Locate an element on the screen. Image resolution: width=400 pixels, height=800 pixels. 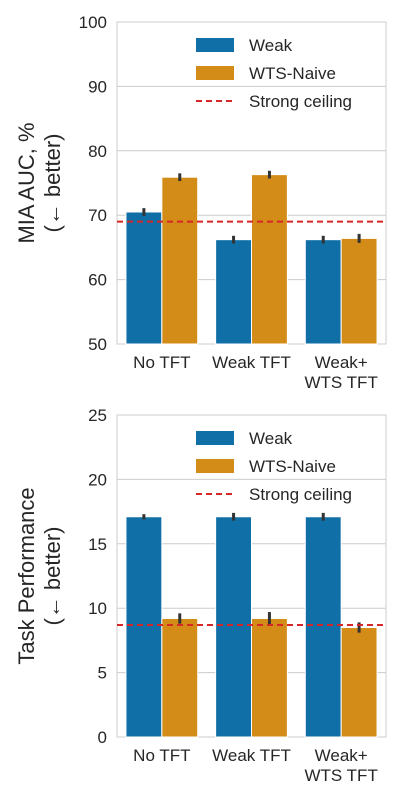
y-axis-label: Task Performance(← better) is located at coordinates (39, 575).